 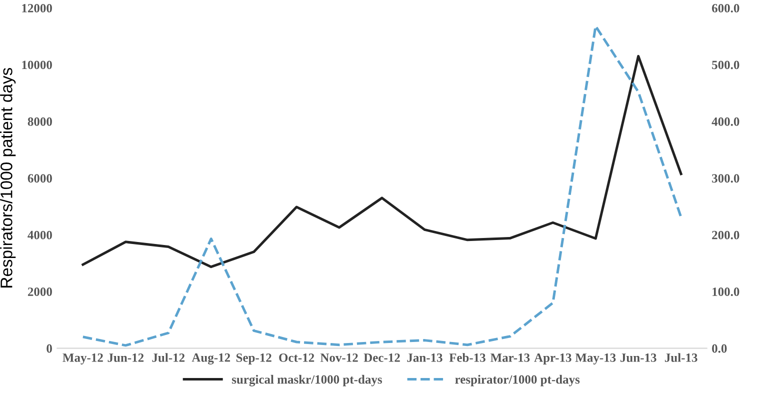 I want to click on y-tick-label: 10000, so click(x=37, y=65).